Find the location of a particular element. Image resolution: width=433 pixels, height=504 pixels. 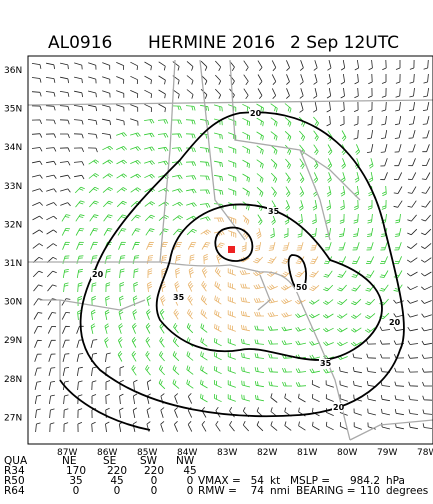

contour-label: 50 is located at coordinates (302, 287).